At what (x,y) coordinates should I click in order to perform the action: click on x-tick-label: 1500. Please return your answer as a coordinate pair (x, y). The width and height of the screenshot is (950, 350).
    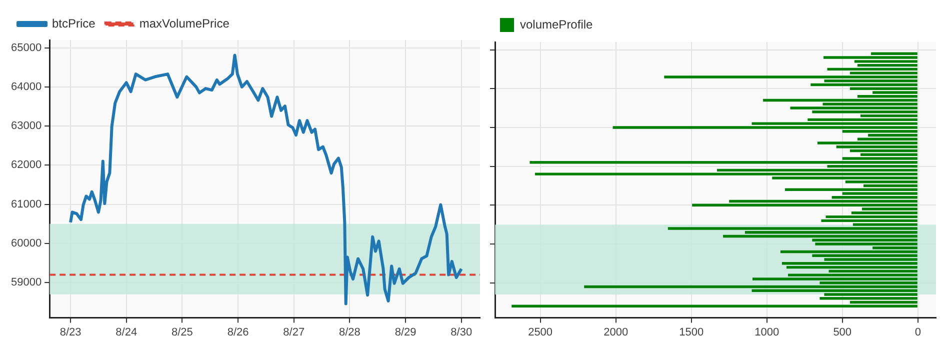
    Looking at the image, I should click on (691, 332).